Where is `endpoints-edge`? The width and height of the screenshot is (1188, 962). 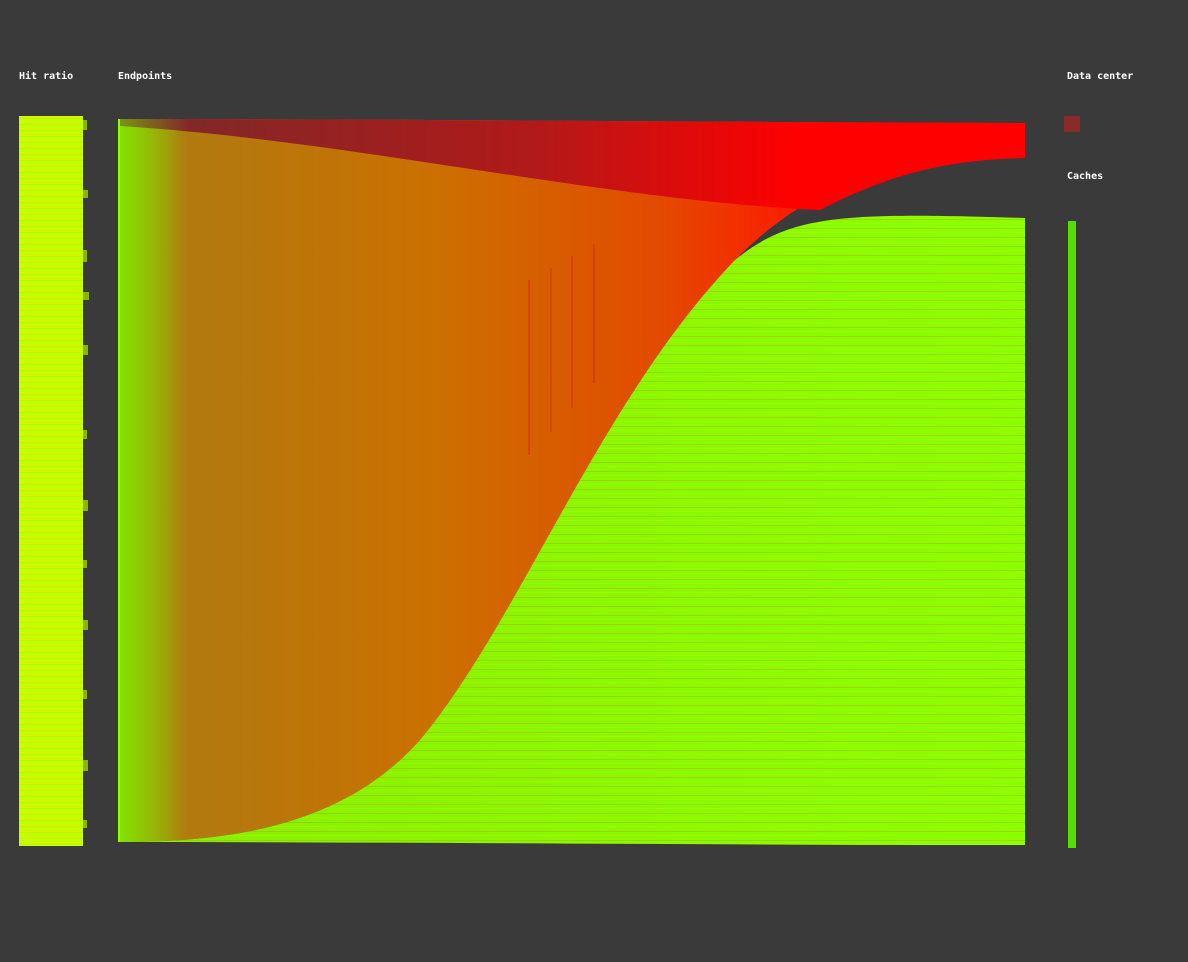 endpoints-edge is located at coordinates (119, 480).